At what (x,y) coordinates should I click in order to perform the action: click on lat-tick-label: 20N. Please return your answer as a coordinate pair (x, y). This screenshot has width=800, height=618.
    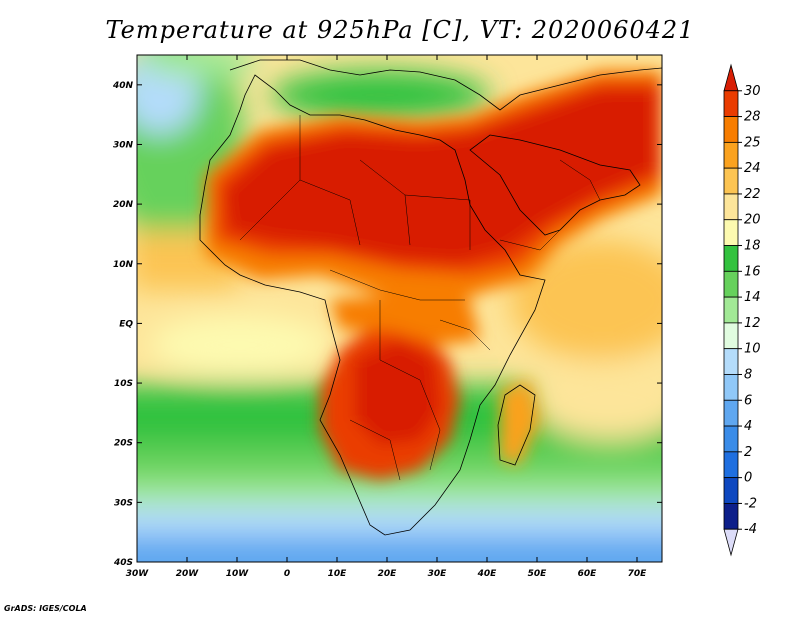
    Looking at the image, I should click on (123, 205).